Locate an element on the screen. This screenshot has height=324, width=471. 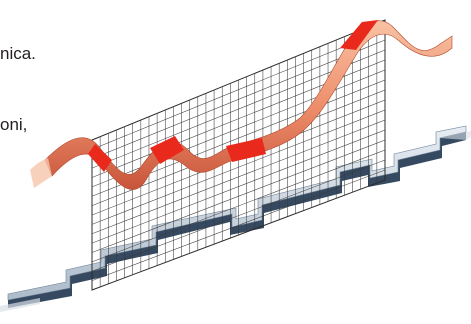
analog-ribbon-tail-left is located at coordinates (41, 173).